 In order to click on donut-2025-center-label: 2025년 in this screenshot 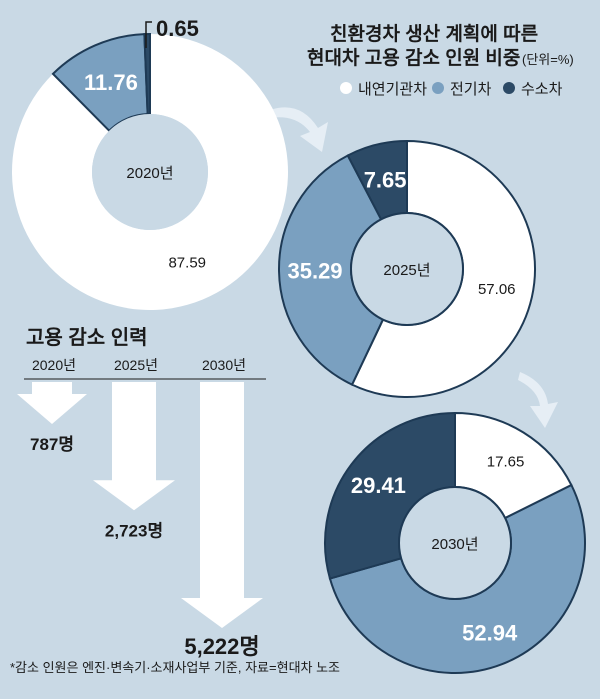, I will do `click(406, 270)`.